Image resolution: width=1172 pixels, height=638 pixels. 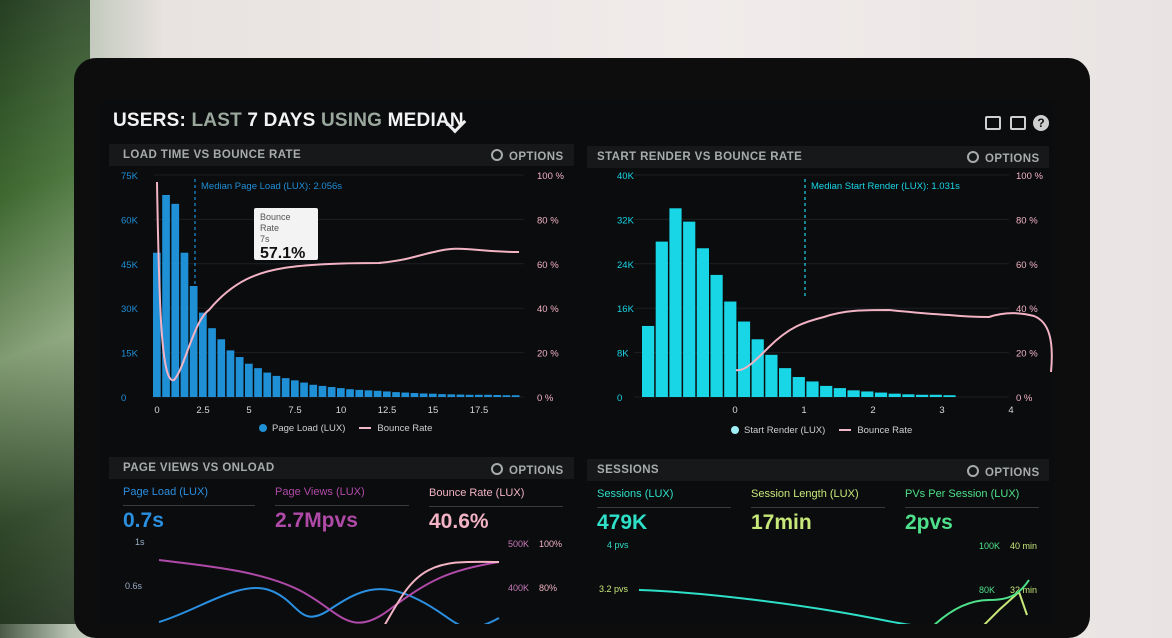 What do you see at coordinates (134, 586) in the screenshot?
I see `axis-tick: 0.6s` at bounding box center [134, 586].